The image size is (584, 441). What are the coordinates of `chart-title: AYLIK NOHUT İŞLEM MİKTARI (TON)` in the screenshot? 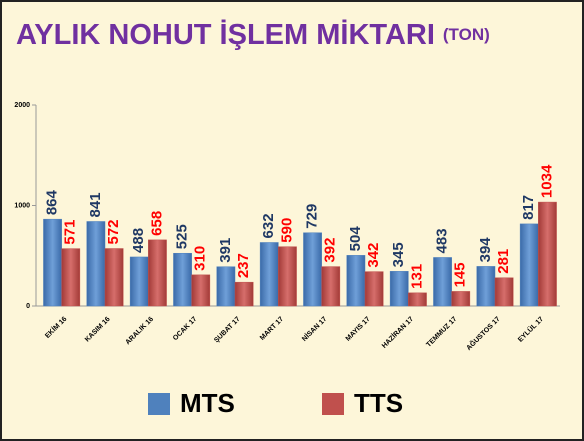 It's located at (253, 35).